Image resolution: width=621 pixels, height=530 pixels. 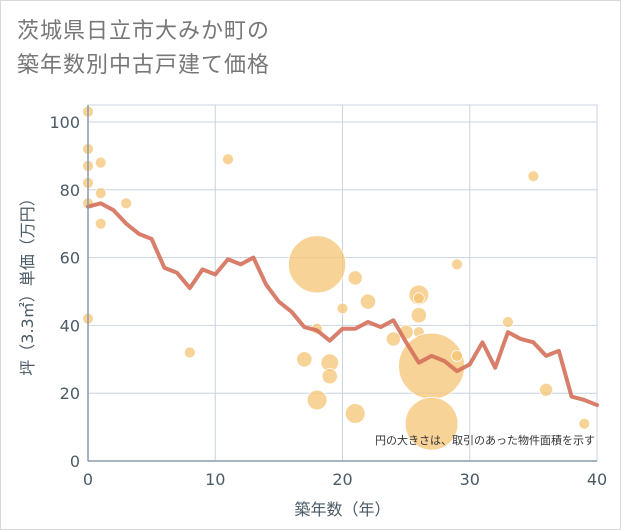 I want to click on x-tick-label: 30, so click(x=470, y=479).